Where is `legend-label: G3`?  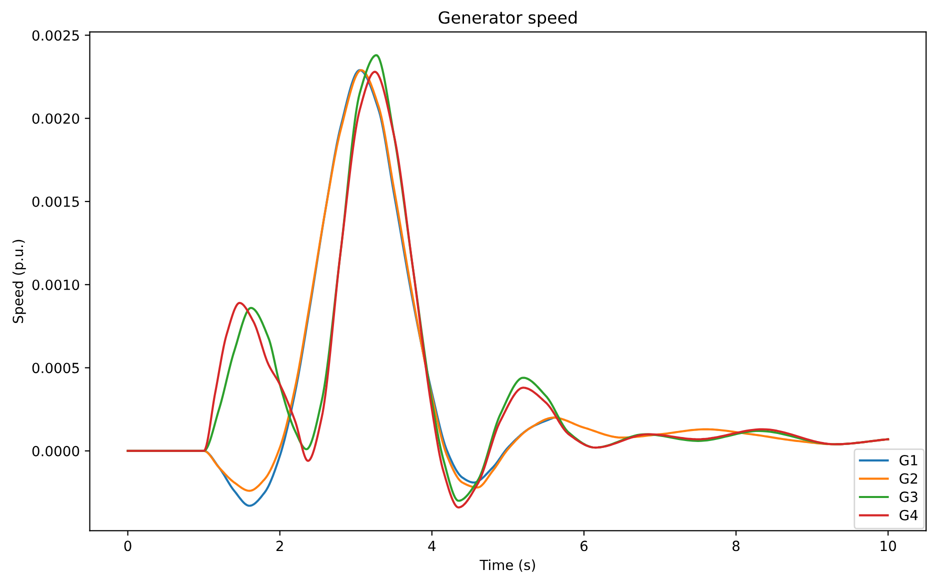 legend-label: G3 is located at coordinates (909, 497).